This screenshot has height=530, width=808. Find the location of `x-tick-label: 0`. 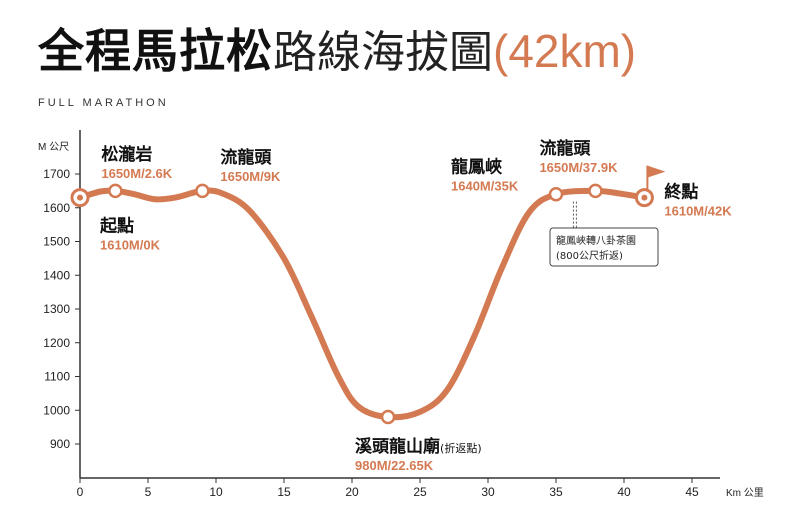

x-tick-label: 0 is located at coordinates (80, 492).